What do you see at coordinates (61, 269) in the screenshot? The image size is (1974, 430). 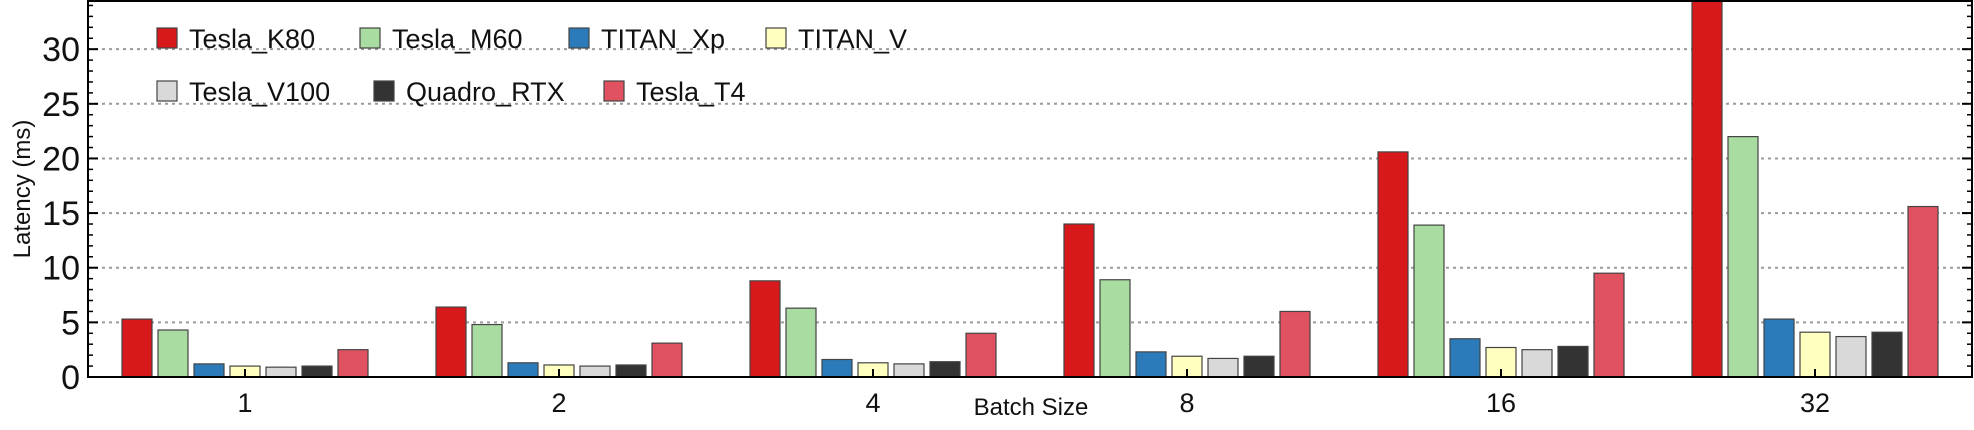 I see `y-tick-label: 10` at bounding box center [61, 269].